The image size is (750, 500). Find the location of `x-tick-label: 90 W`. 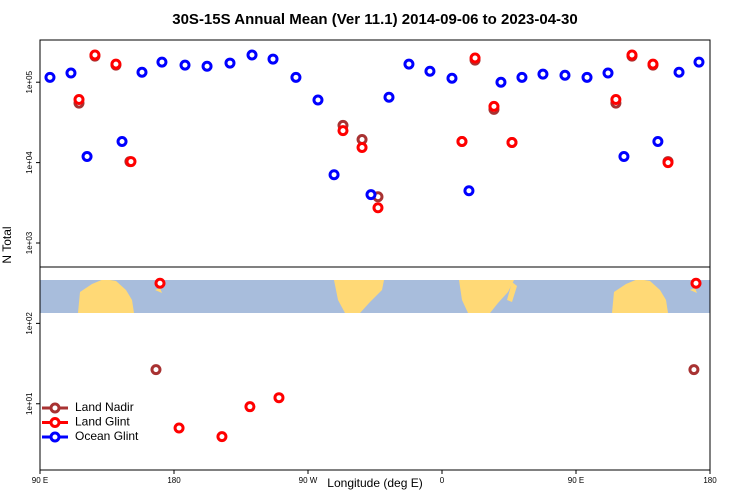

x-tick-label: 90 W is located at coordinates (308, 480).